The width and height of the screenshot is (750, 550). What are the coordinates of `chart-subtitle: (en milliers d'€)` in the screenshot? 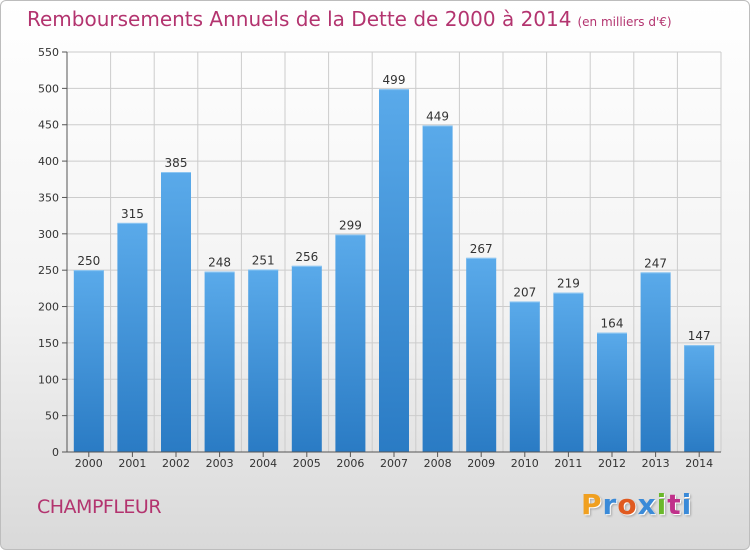 It's located at (624, 22).